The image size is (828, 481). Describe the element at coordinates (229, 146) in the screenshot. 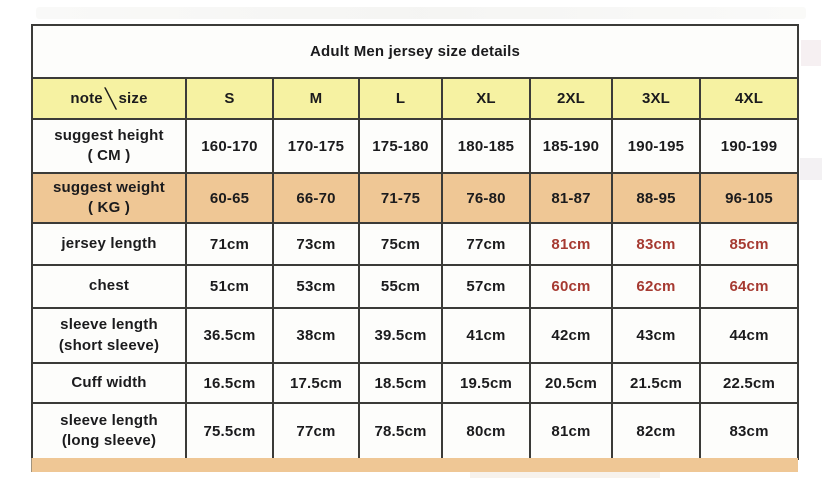

I see `value-cell: 160-170` at that location.